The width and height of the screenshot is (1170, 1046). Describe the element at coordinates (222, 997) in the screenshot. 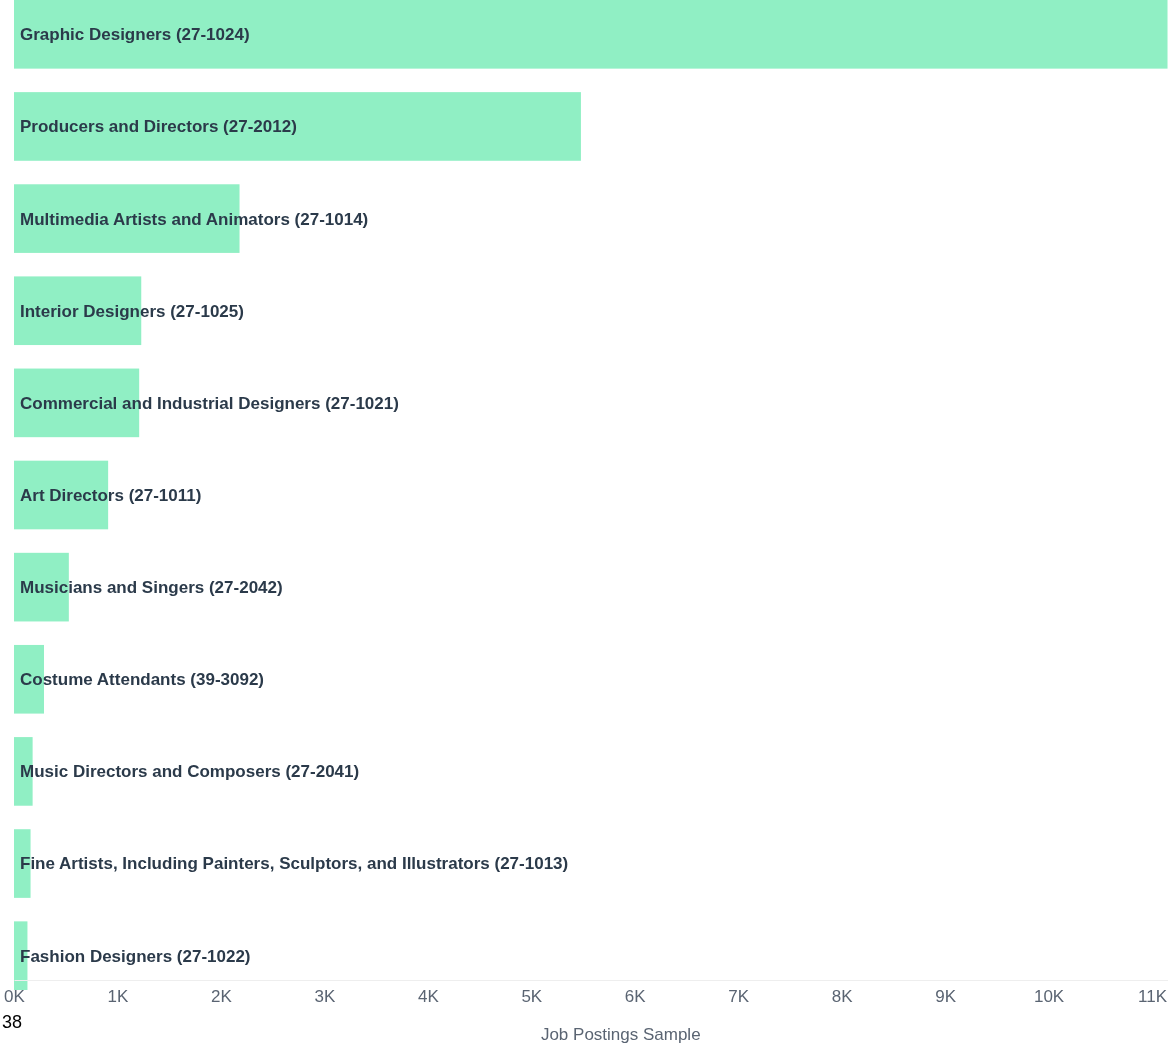

I see `x-tick-label: 2K` at that location.